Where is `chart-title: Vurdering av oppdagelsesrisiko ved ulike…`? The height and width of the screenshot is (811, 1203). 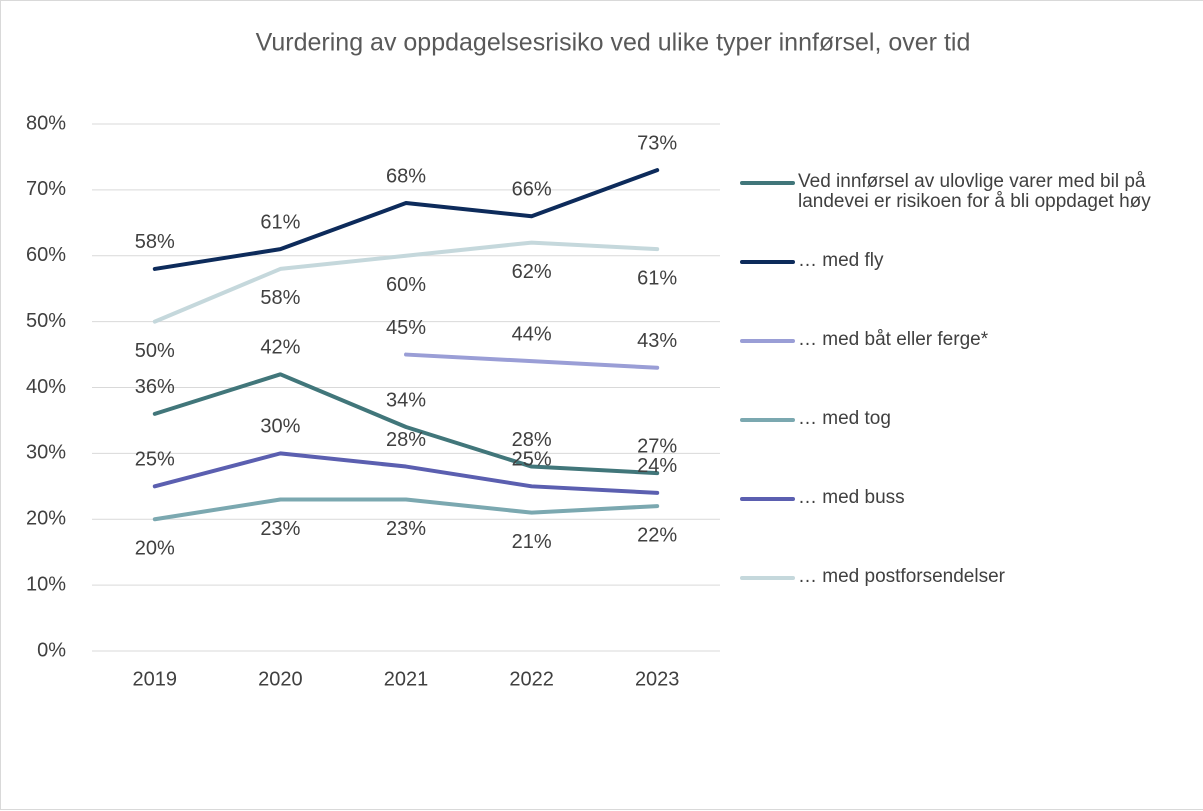
chart-title: Vurdering av oppdagelsesrisiko ved ulike… is located at coordinates (613, 43).